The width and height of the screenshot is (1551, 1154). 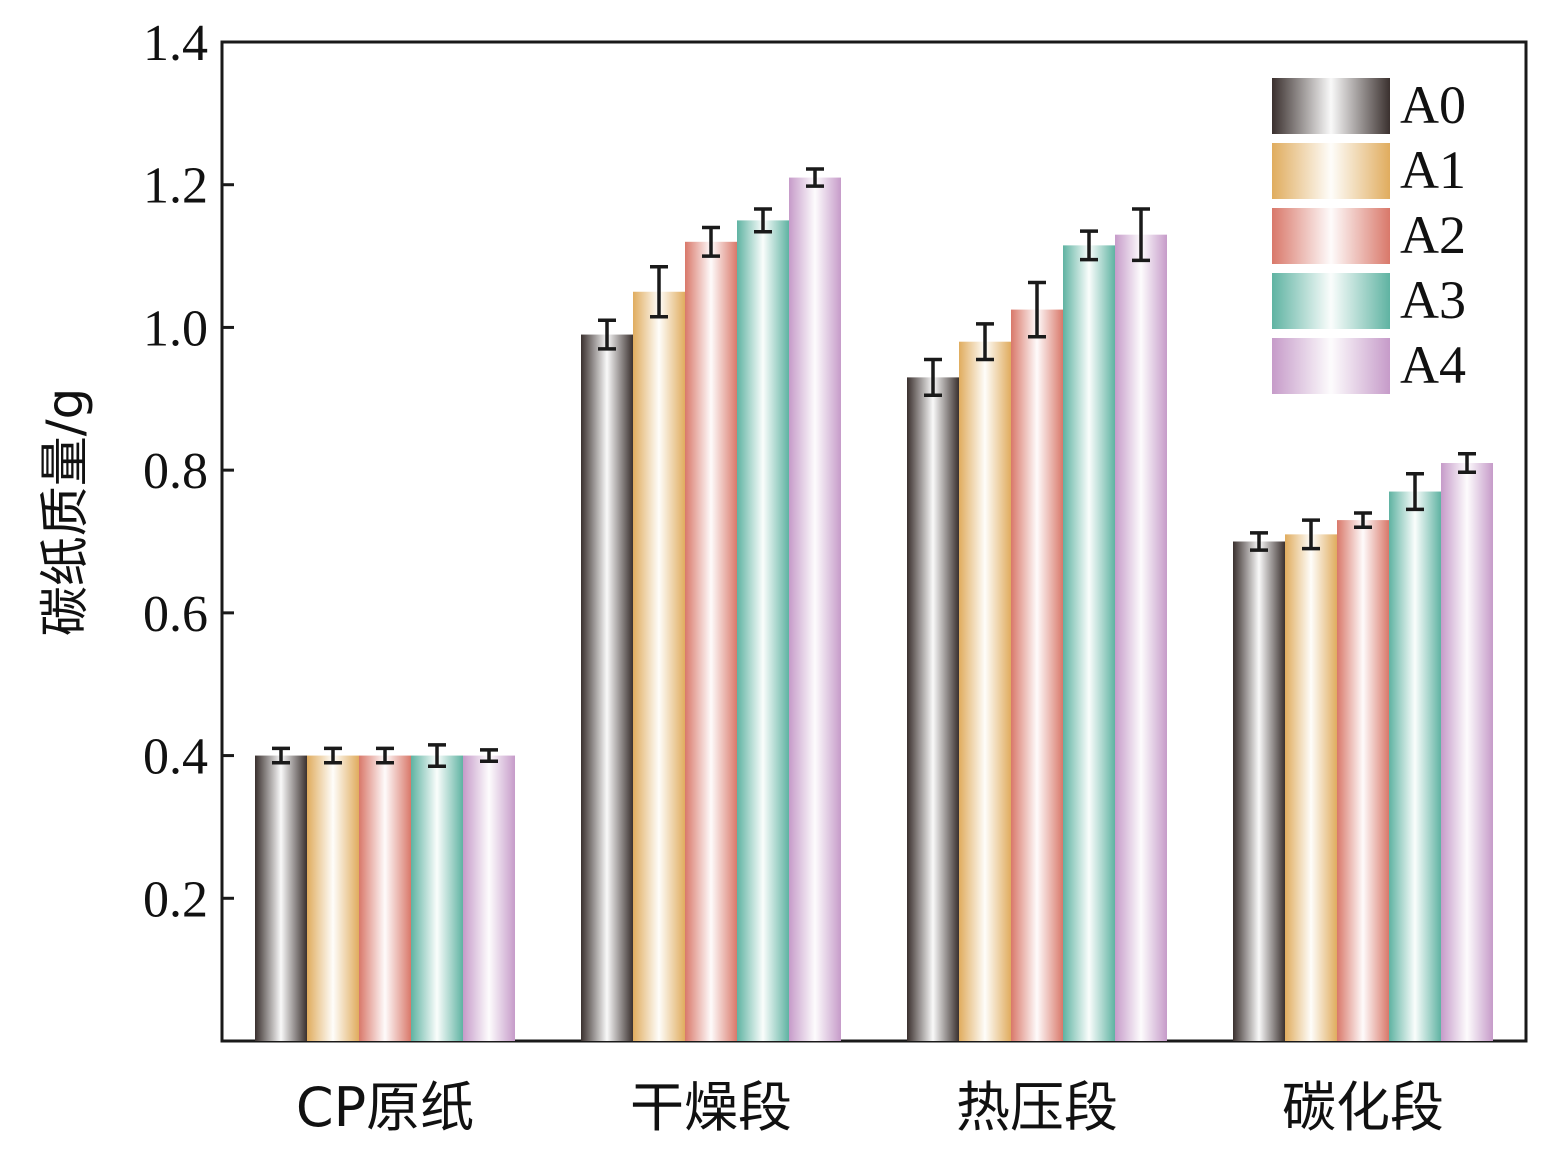 What do you see at coordinates (870, 1078) in the screenshot?
I see `x-axis: CP原纸 干燥段 热压段 碳化段` at bounding box center [870, 1078].